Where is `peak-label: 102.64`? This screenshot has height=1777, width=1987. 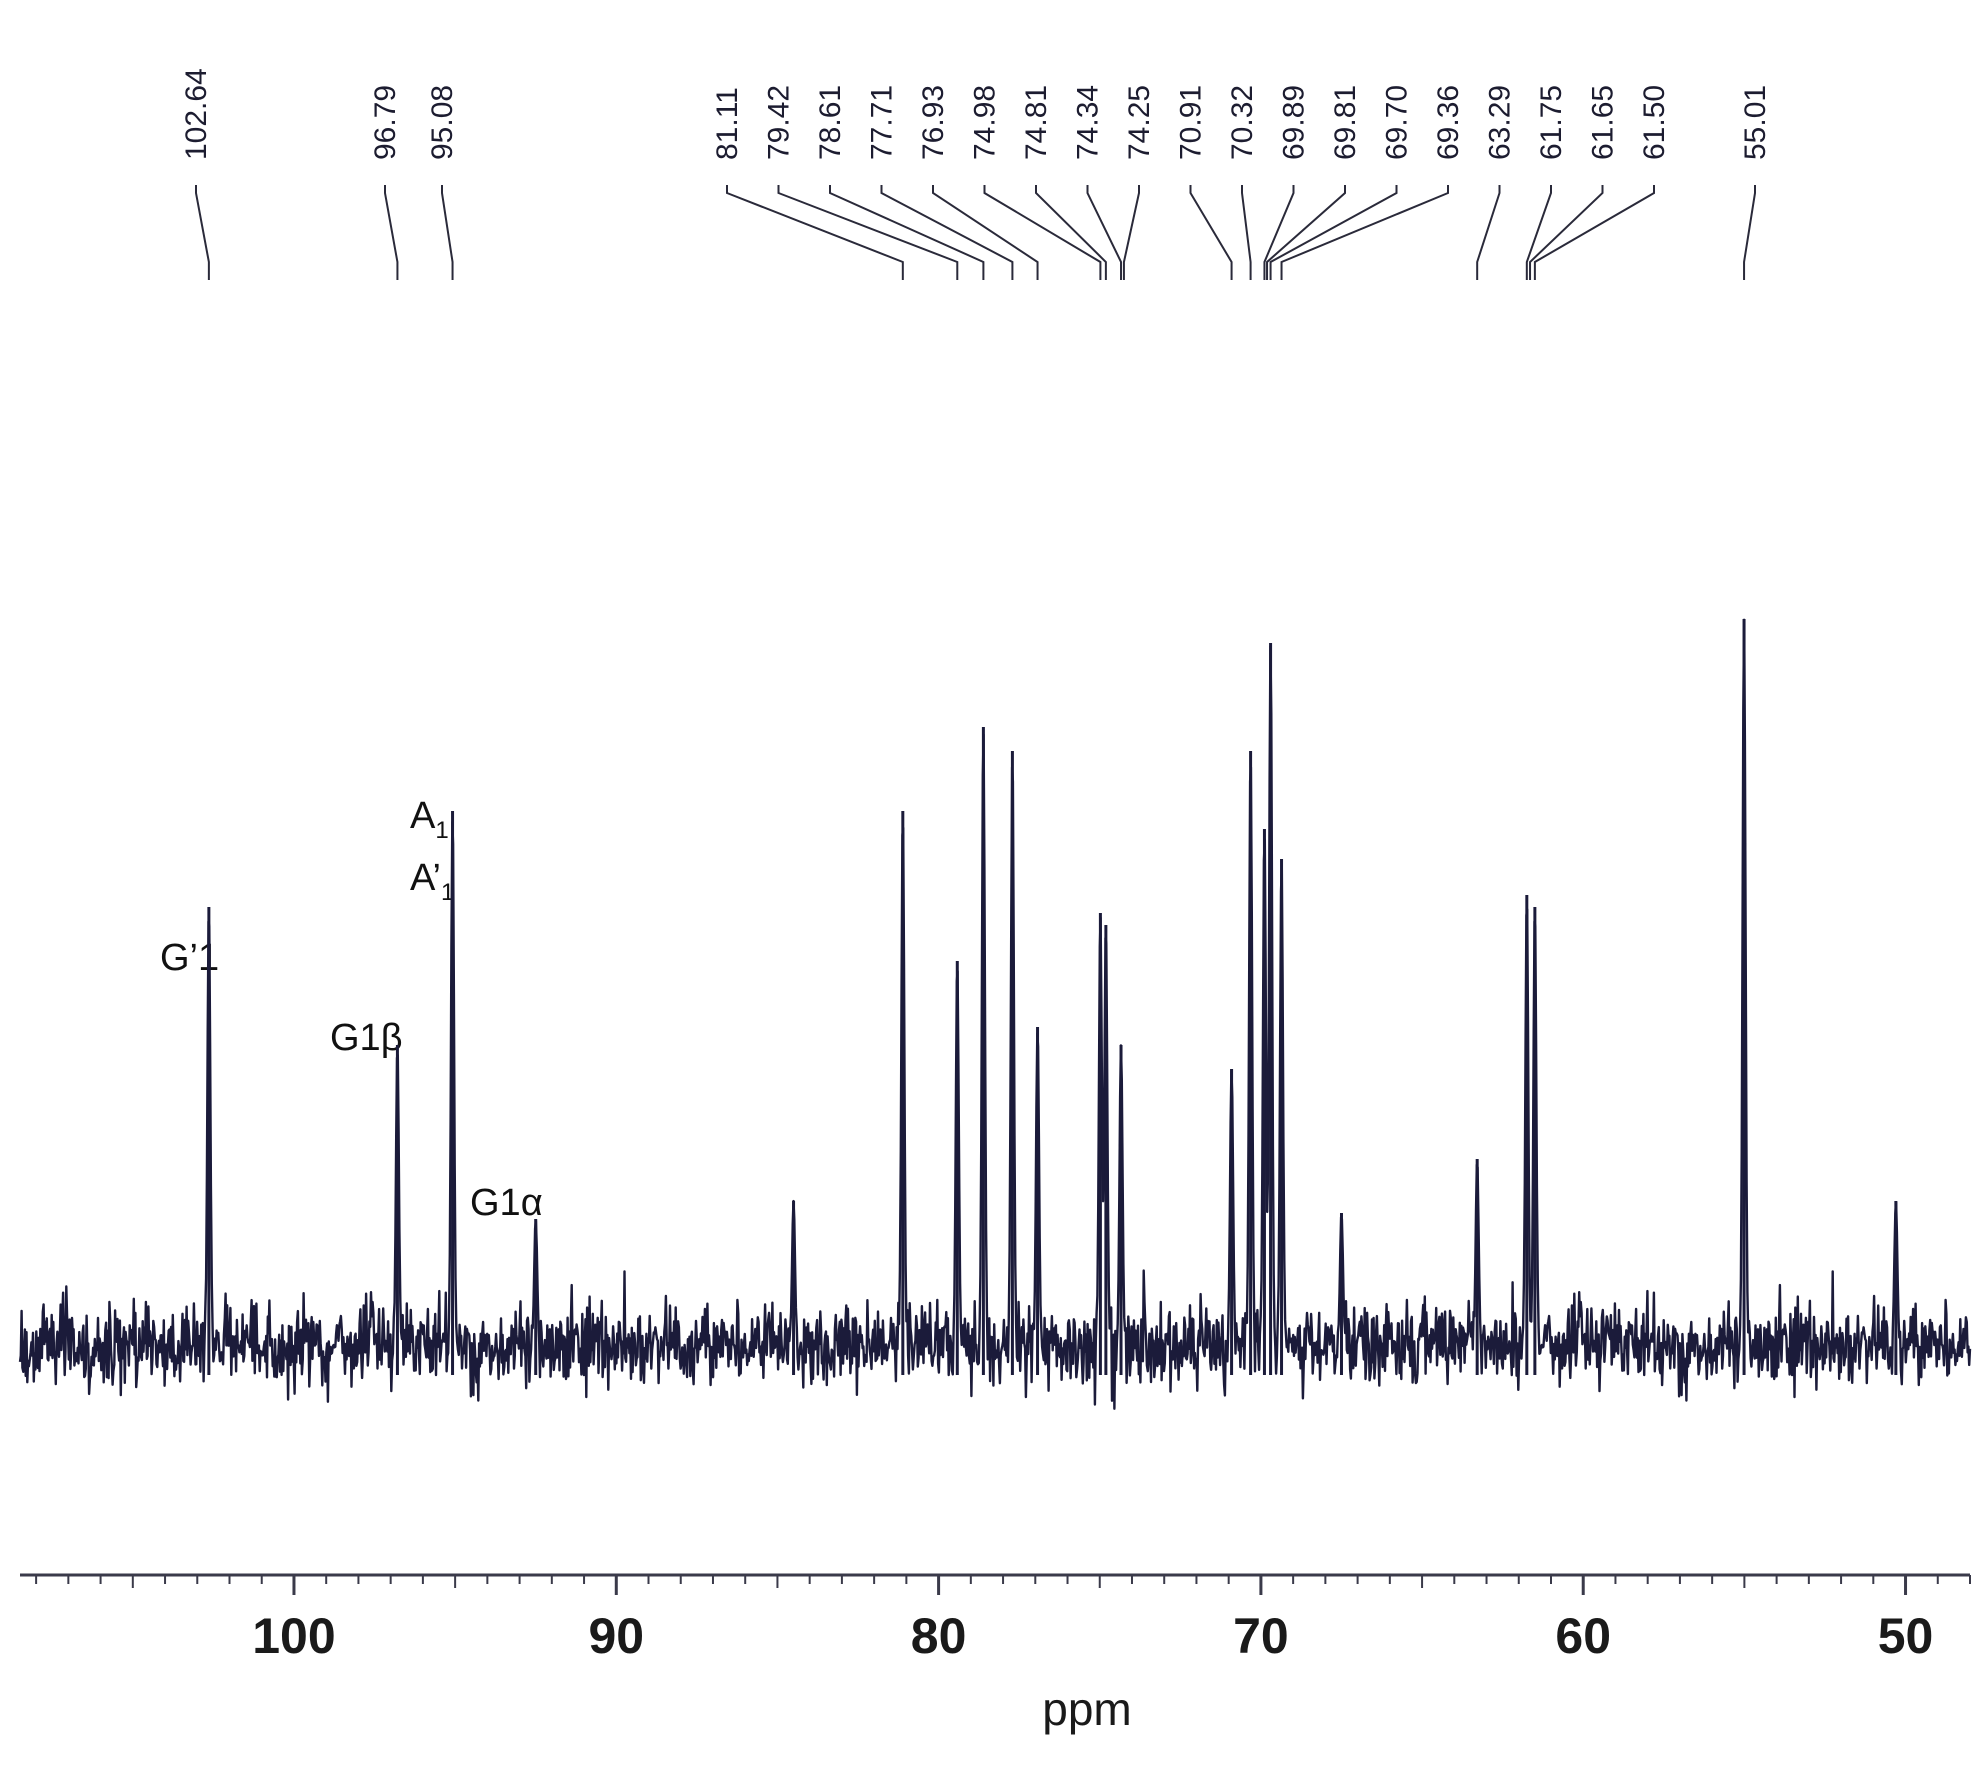
peak-label: 102.64 is located at coordinates (196, 174).